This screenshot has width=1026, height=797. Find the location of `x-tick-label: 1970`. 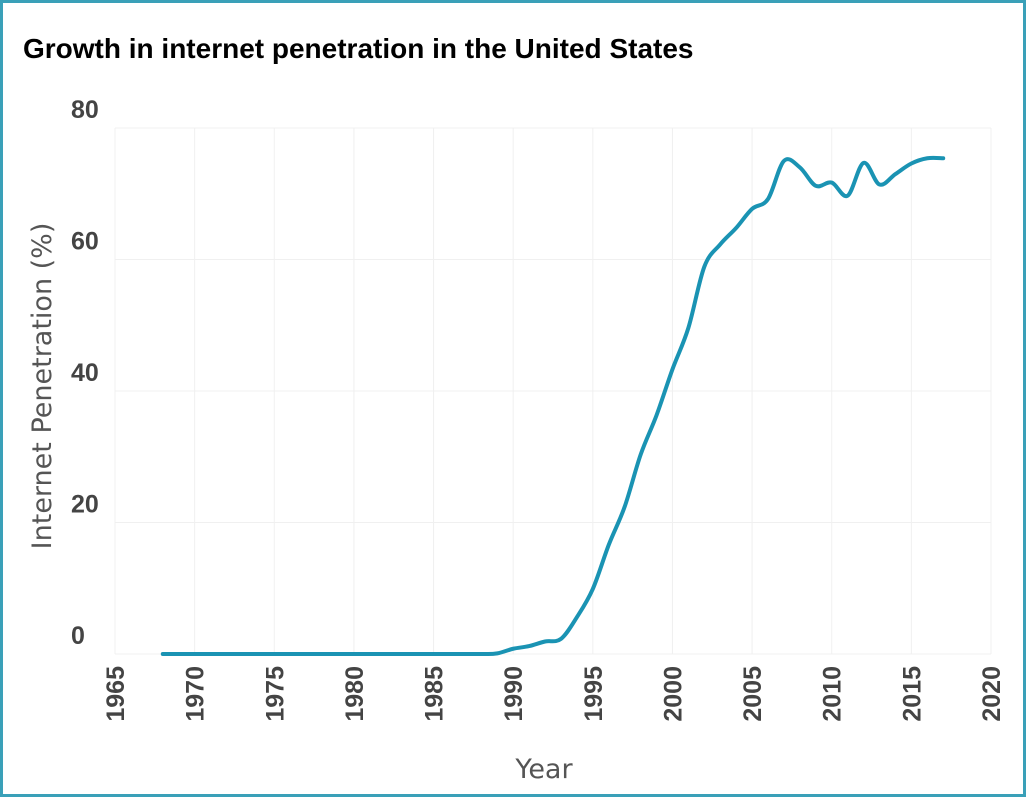

x-tick-label: 1970 is located at coordinates (196, 694).